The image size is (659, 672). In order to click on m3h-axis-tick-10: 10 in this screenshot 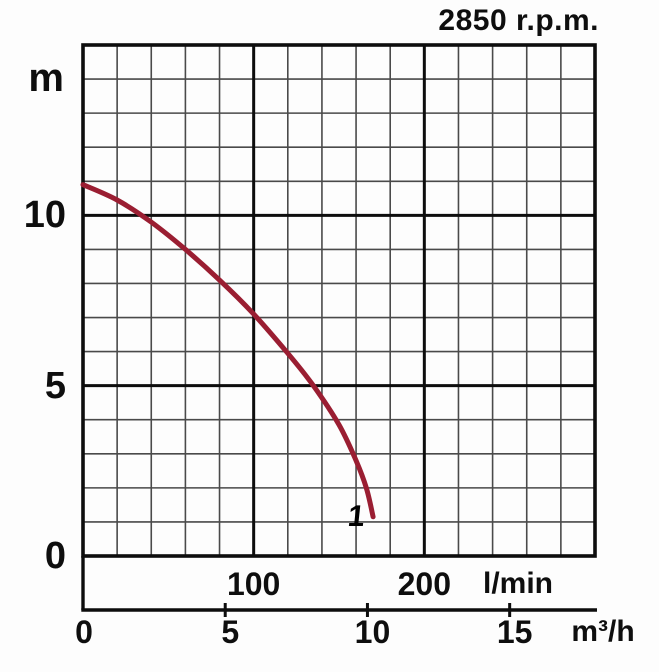, I will do `click(372, 632)`.